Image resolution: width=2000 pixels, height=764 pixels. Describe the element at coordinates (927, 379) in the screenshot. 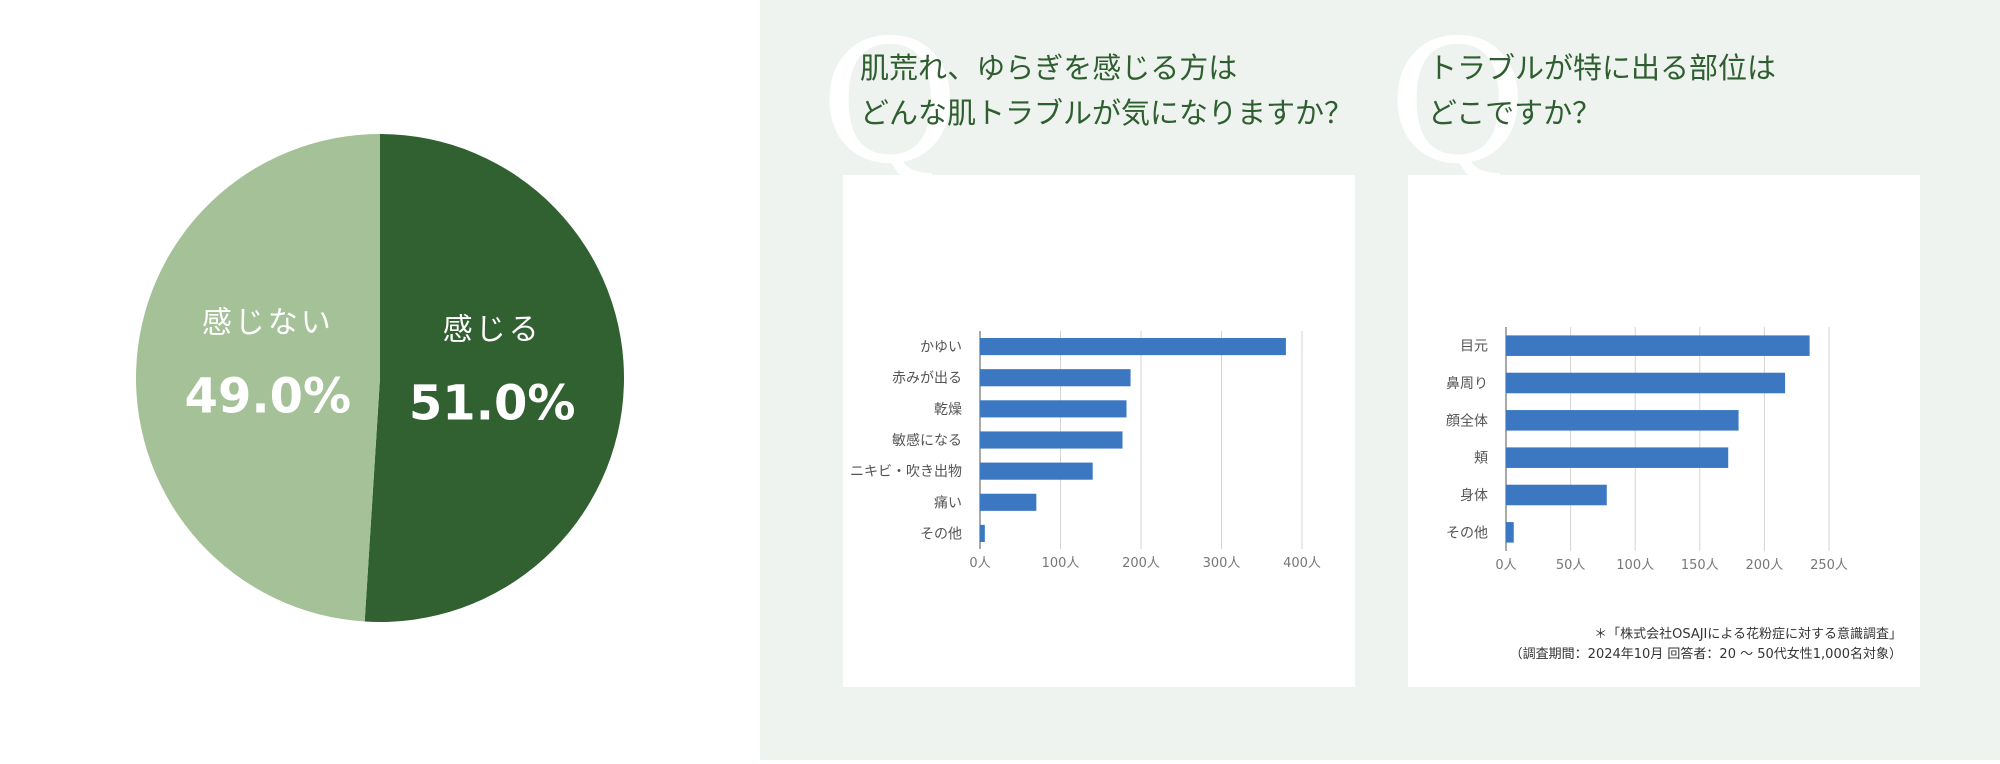

I see `symptom-category-label-1: 赤みが出る` at that location.